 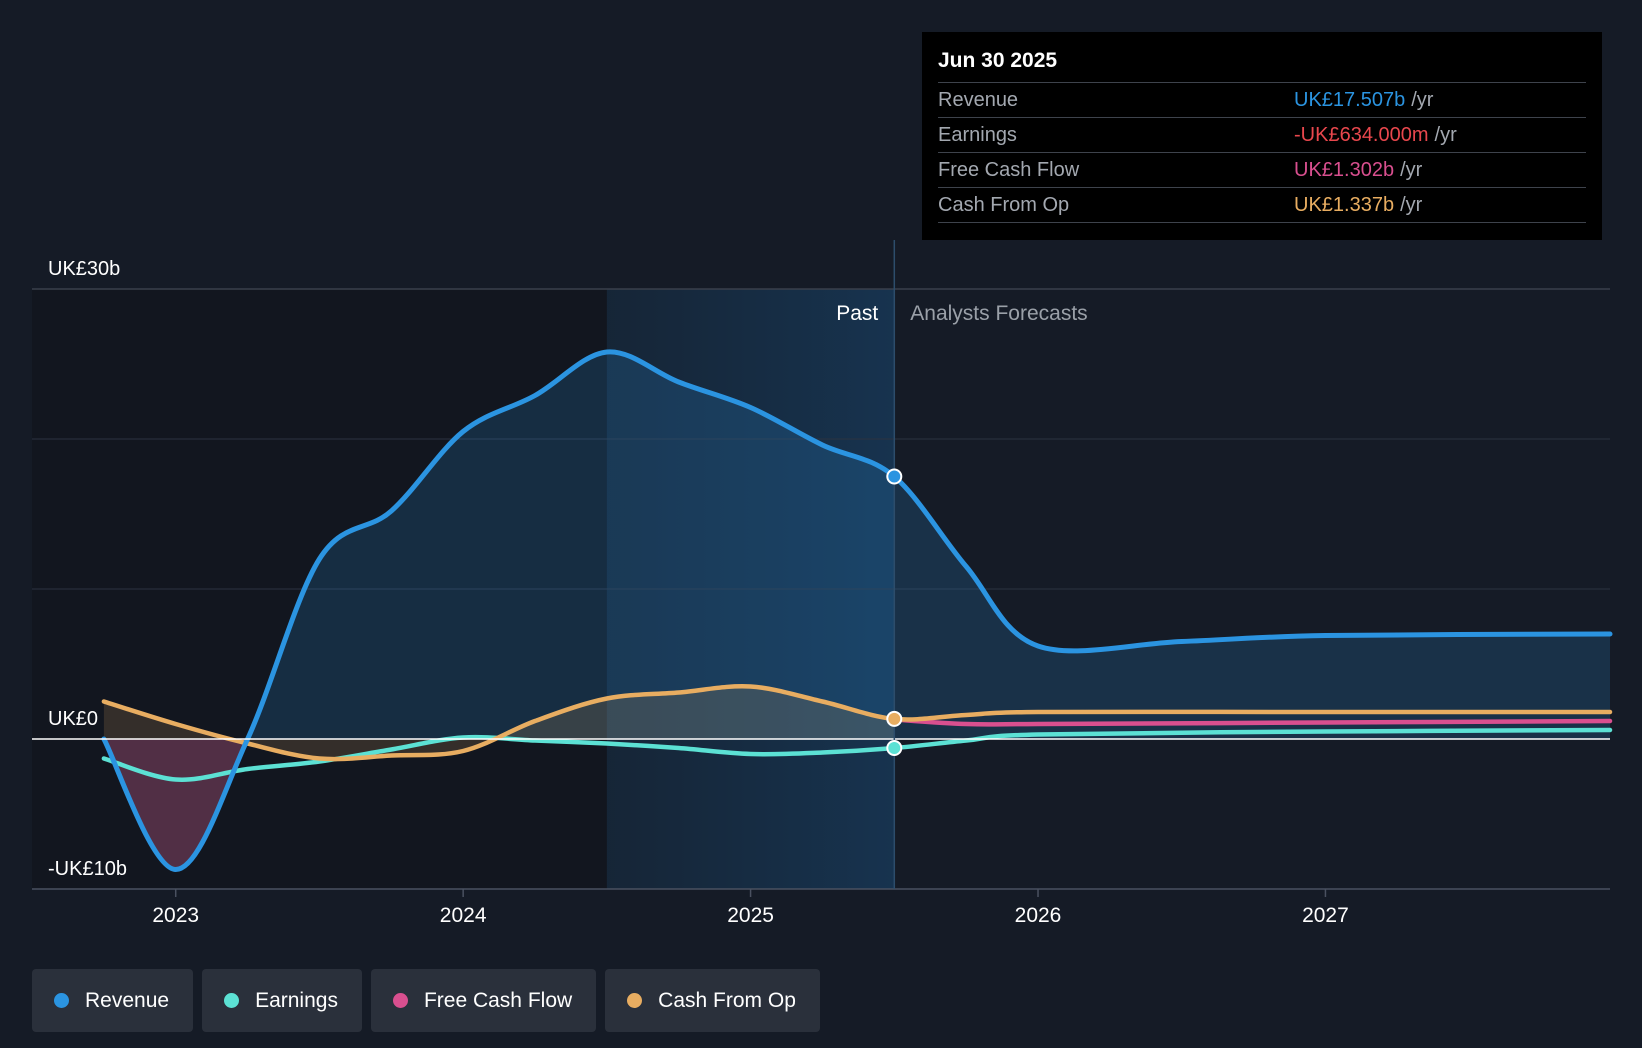 What do you see at coordinates (1262, 169) in the screenshot?
I see `tooltip-row: Free Cash Flow UK£1.302b/yr` at bounding box center [1262, 169].